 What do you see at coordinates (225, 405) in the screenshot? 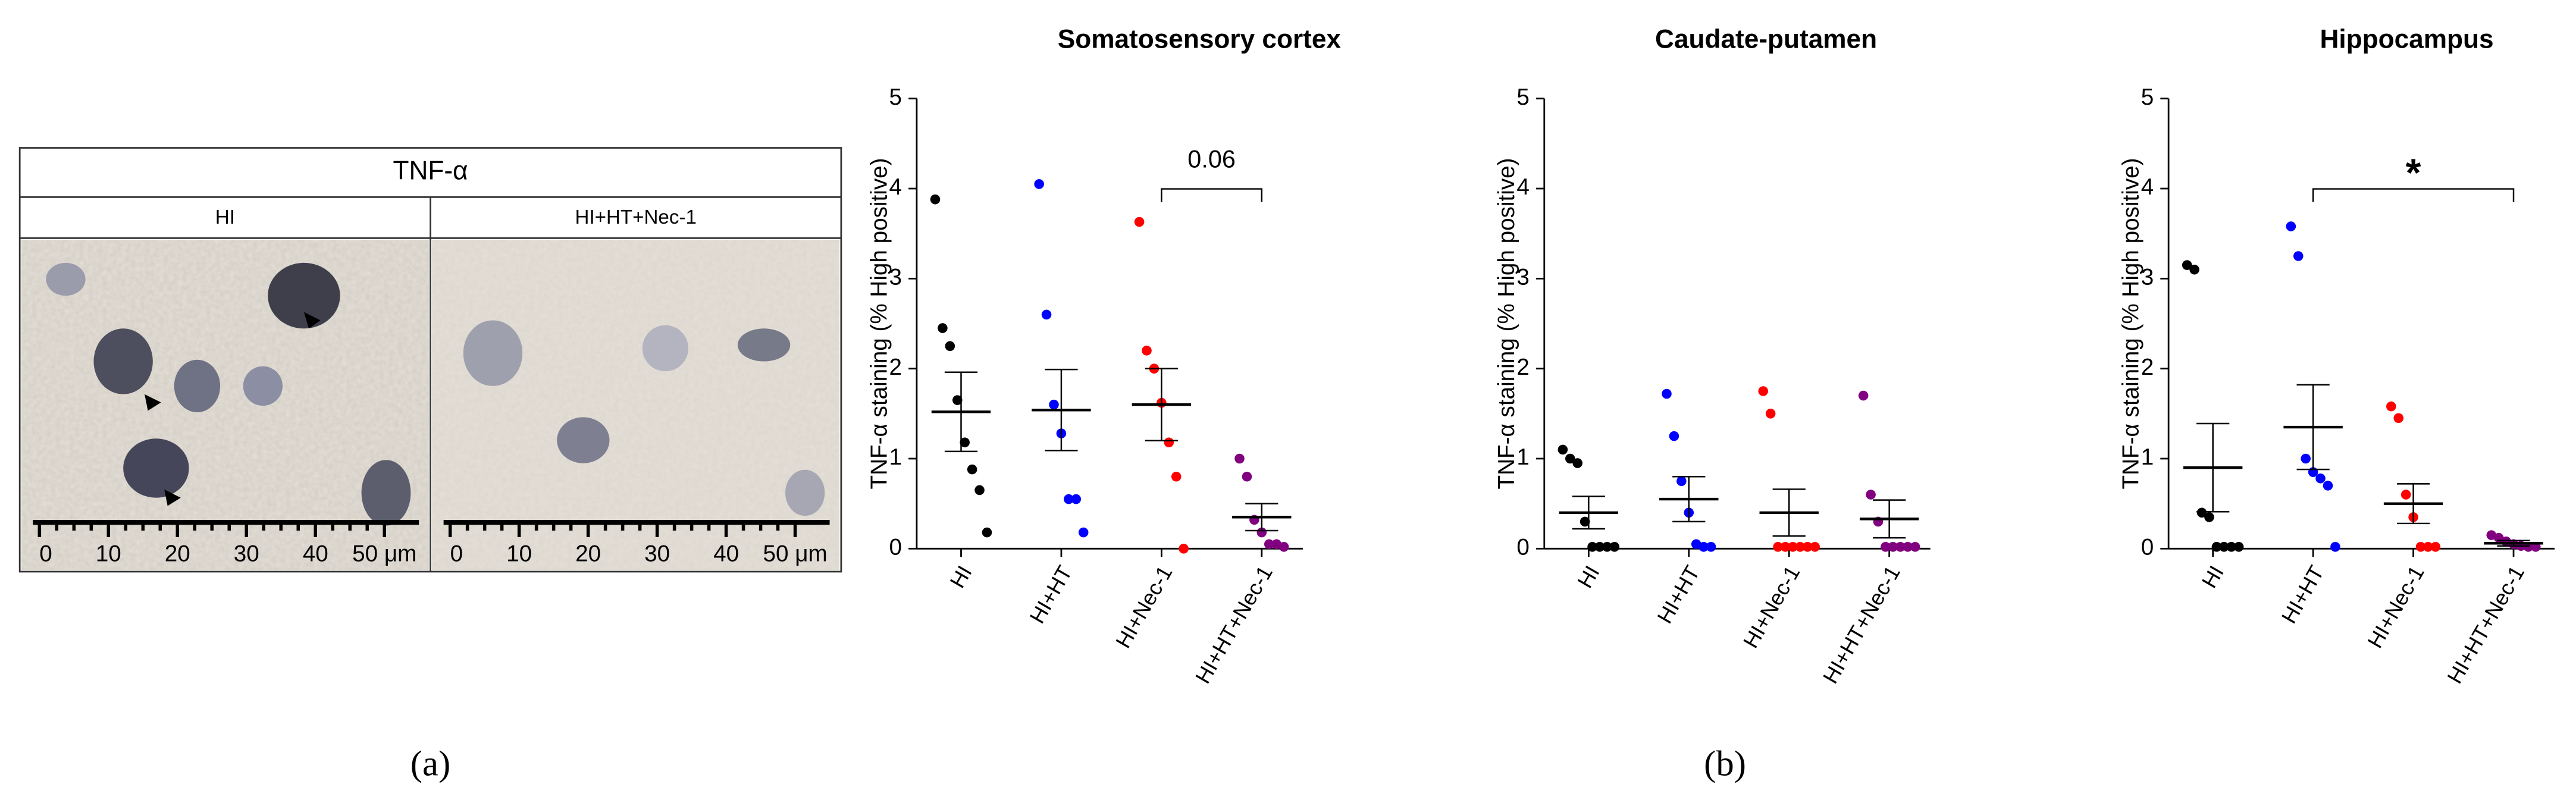
I see `micrograph` at bounding box center [225, 405].